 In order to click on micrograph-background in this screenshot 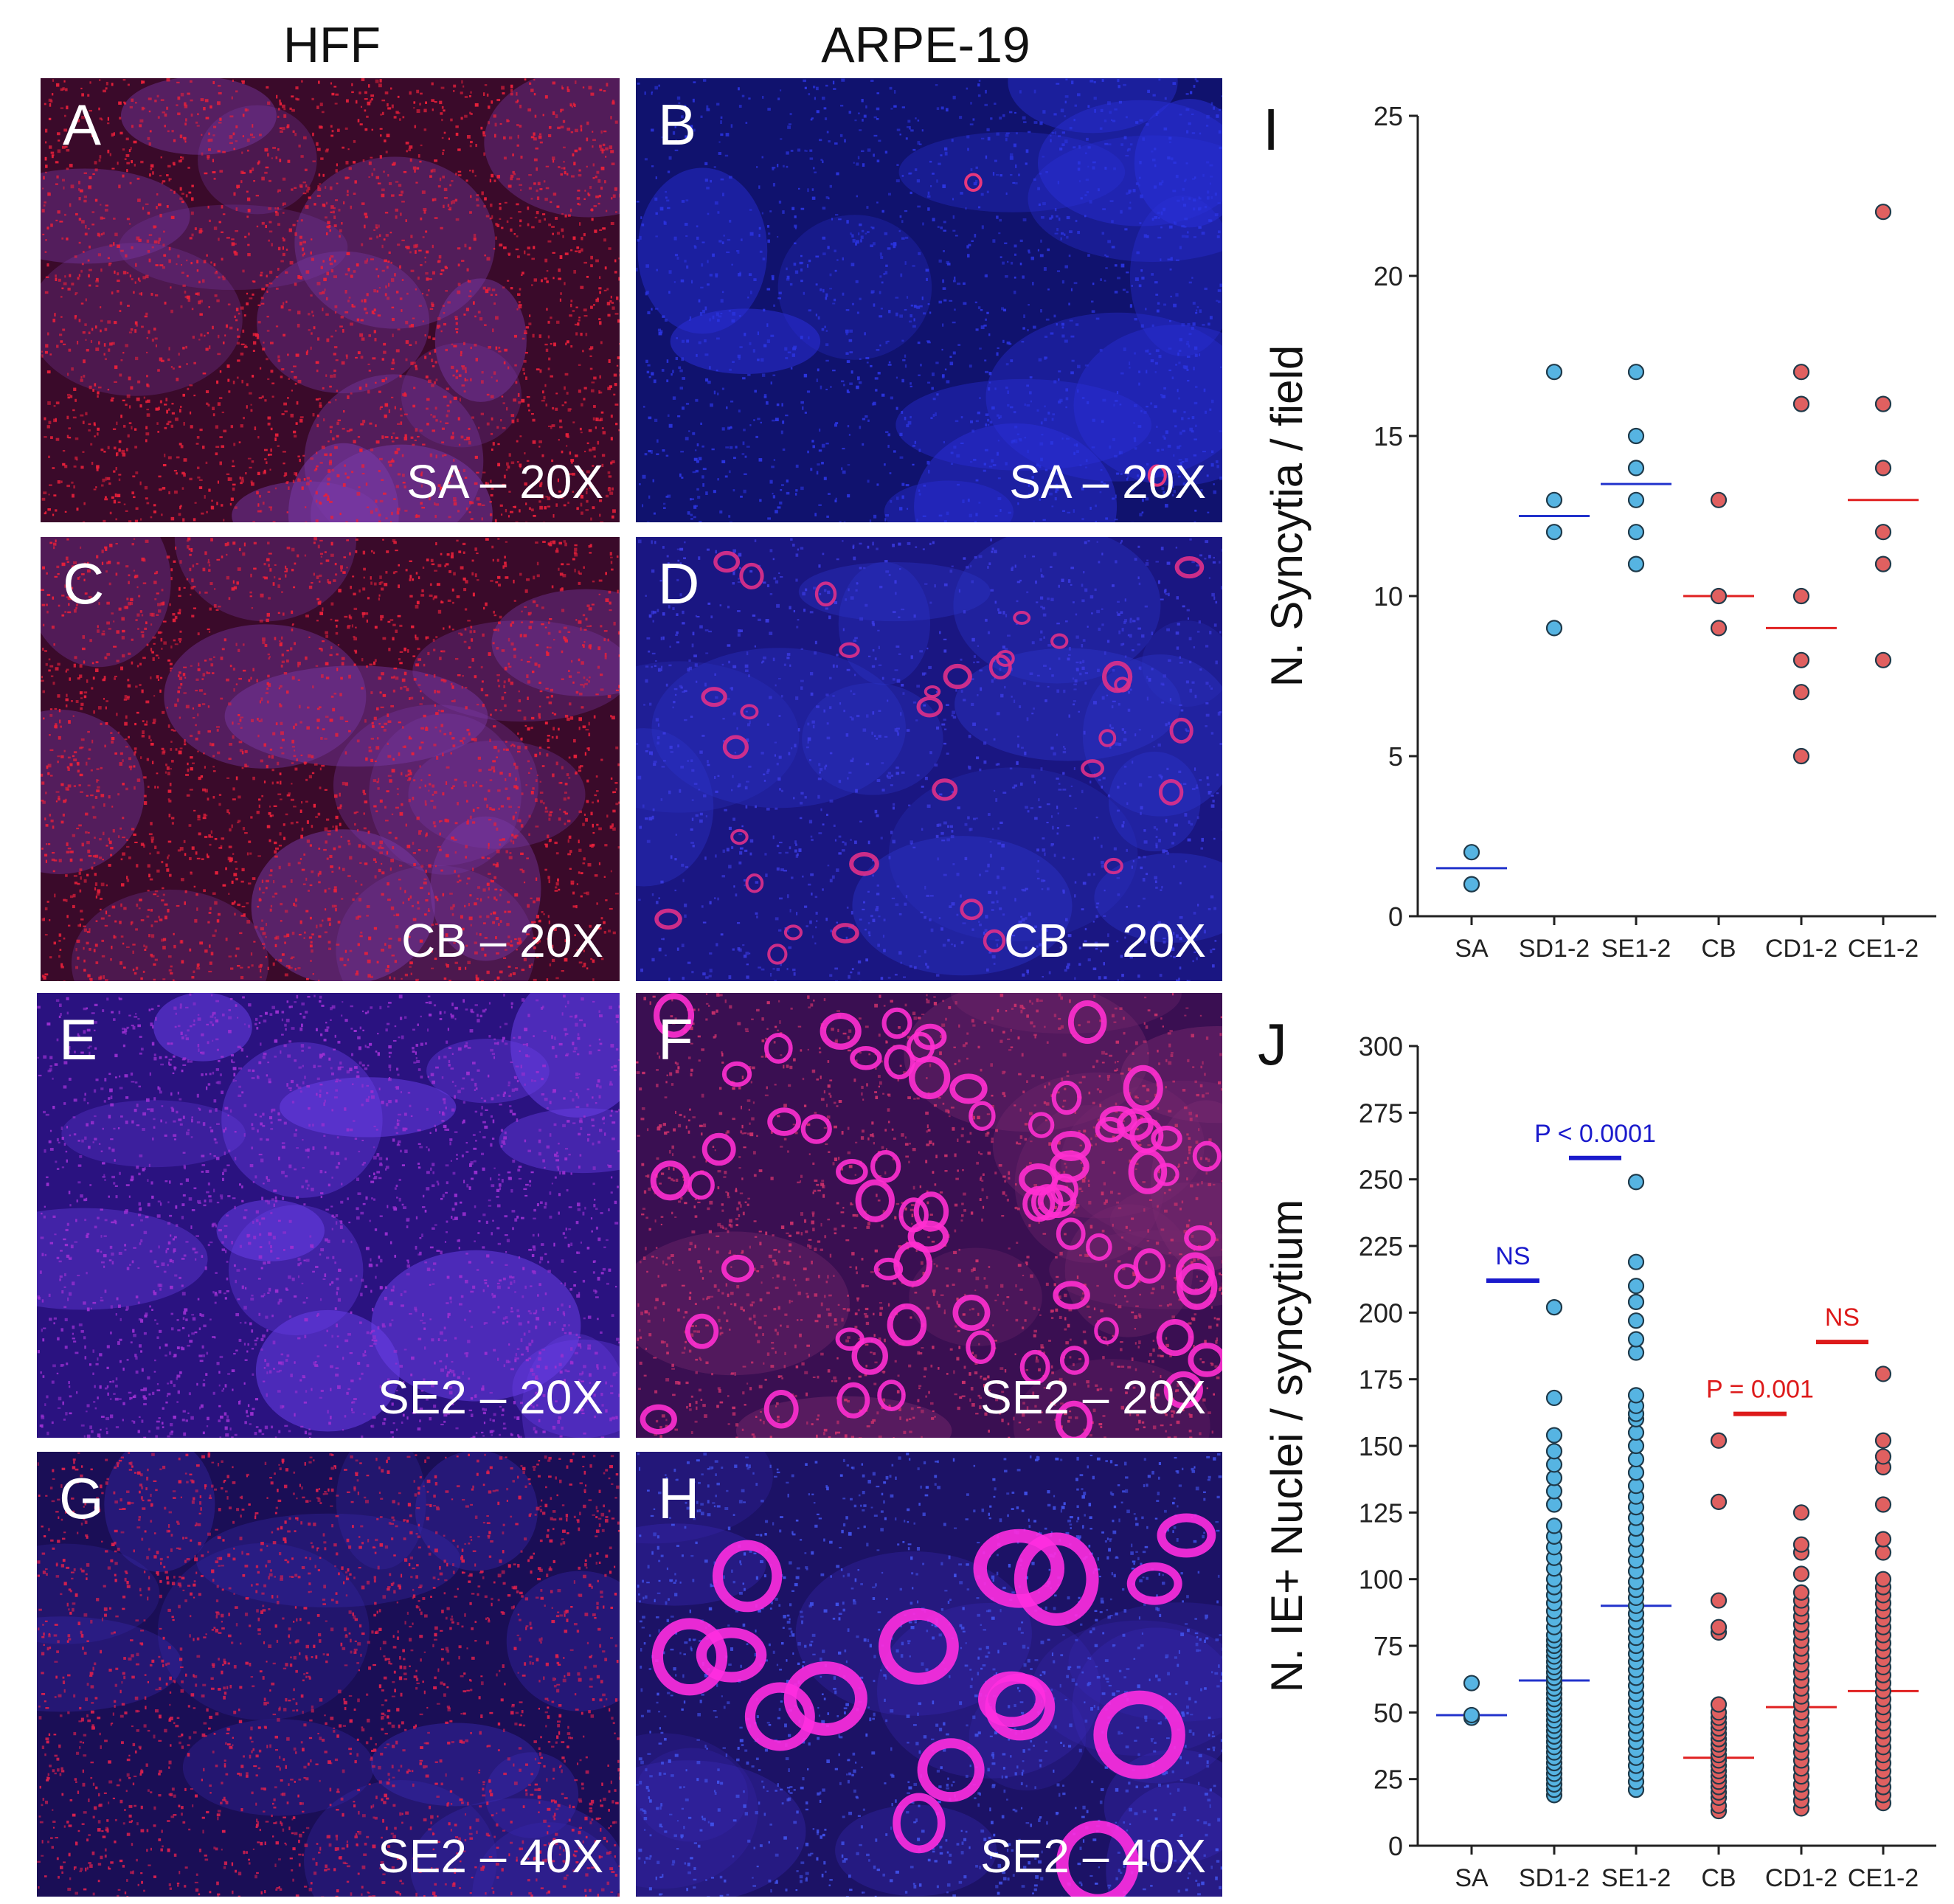, I will do `click(330, 759)`.